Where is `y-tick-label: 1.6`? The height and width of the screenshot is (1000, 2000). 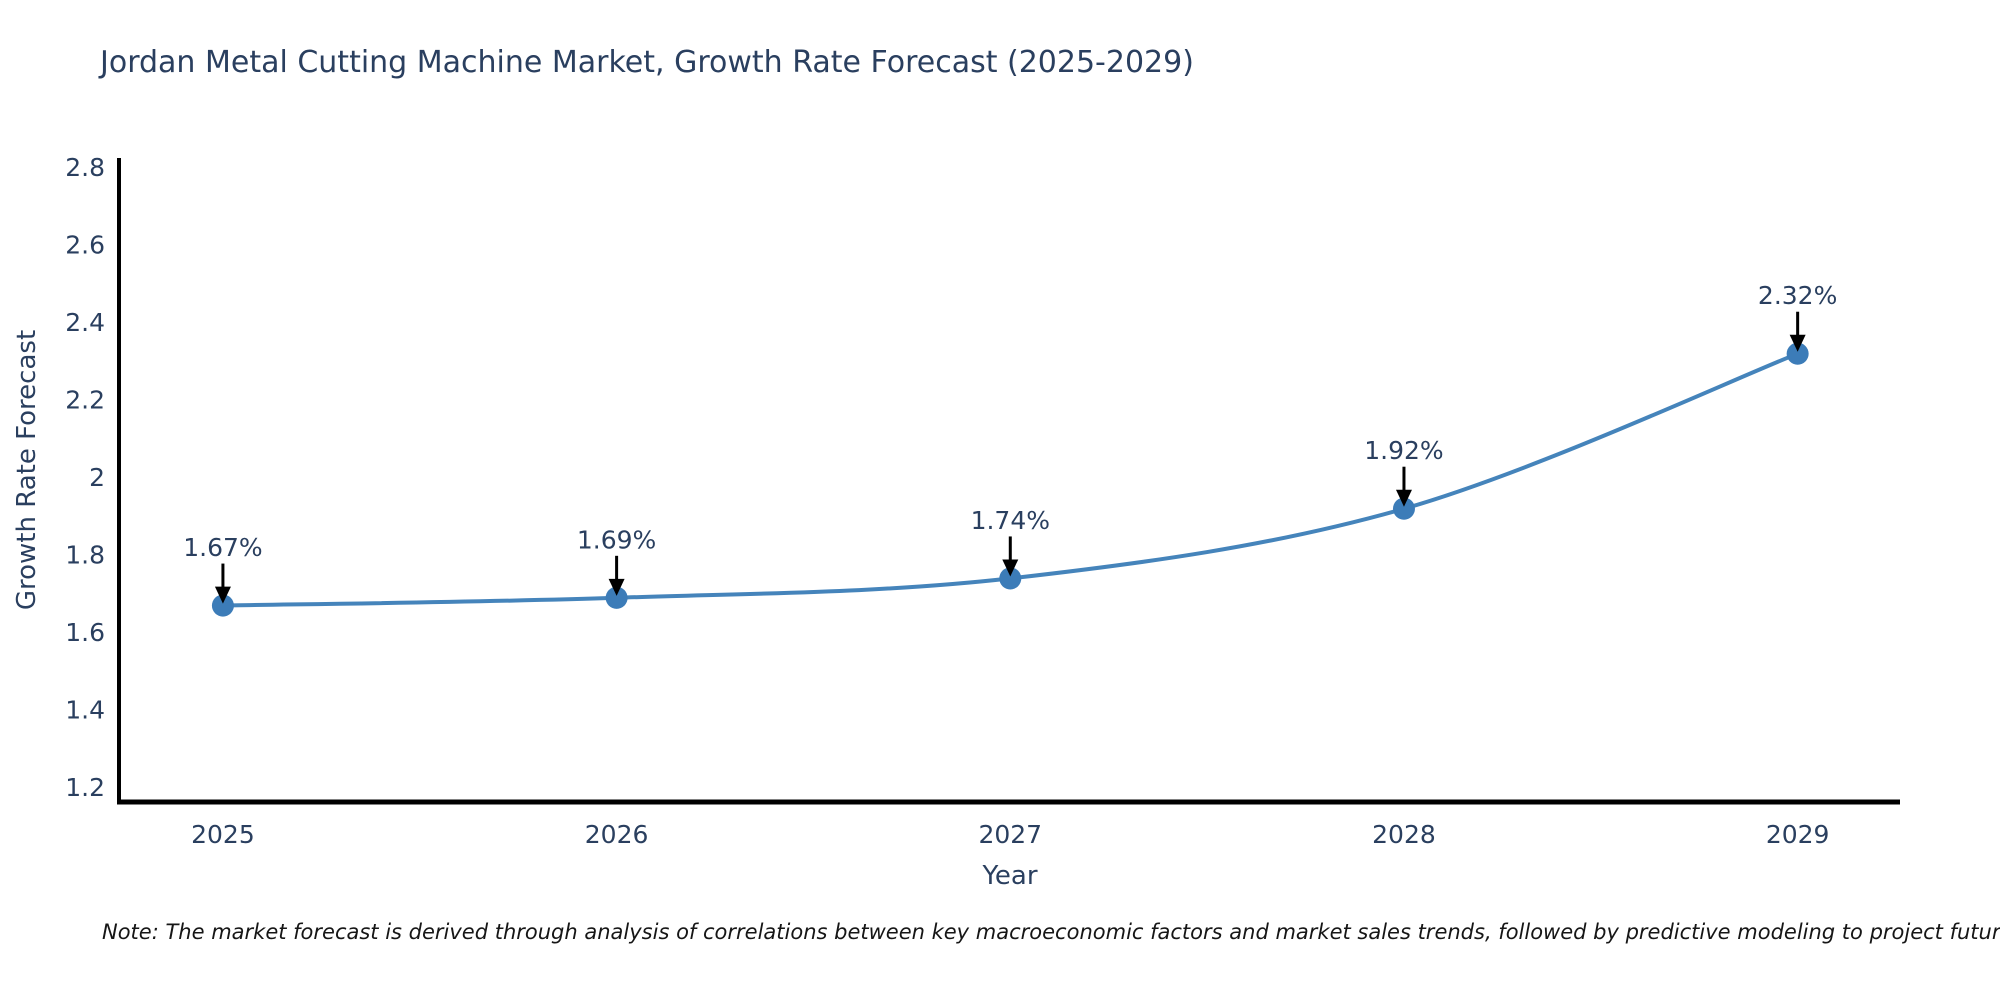
y-tick-label: 1.6 is located at coordinates (85, 632).